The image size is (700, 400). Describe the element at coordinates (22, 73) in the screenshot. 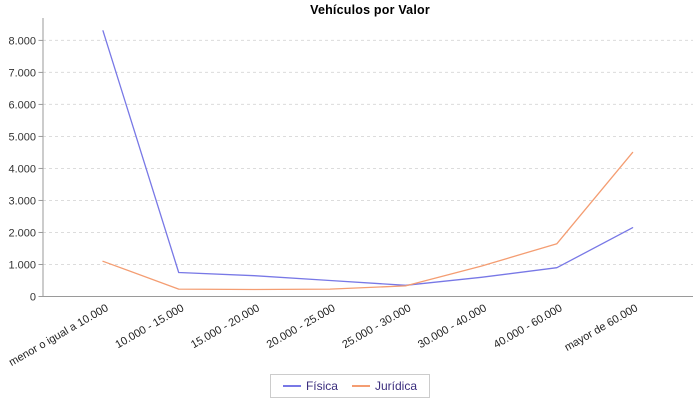

I see `y-tick-label: 7.000` at that location.